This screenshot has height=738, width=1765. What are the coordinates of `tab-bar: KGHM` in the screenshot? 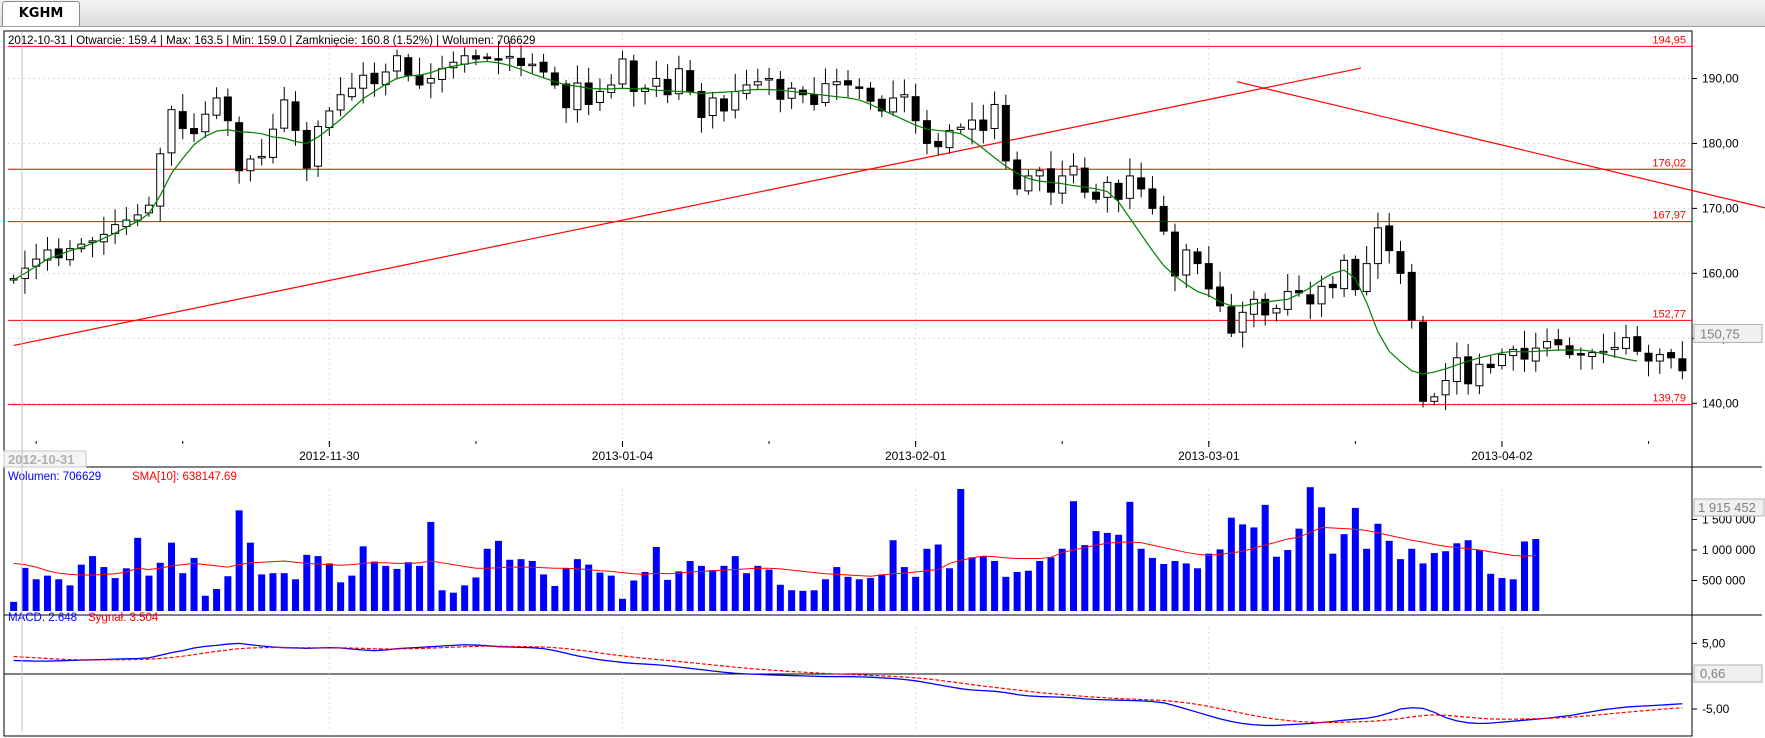 It's located at (882, 13).